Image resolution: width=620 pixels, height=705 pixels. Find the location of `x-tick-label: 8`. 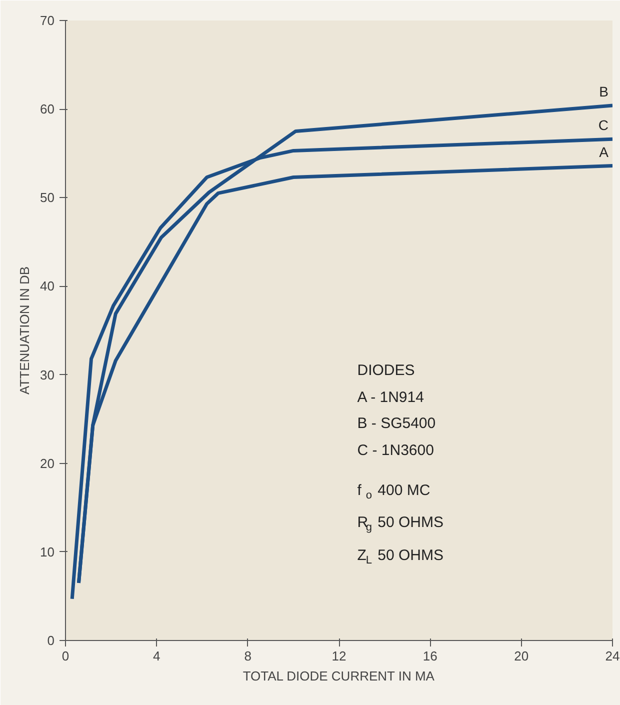

x-tick-label: 8 is located at coordinates (248, 656).